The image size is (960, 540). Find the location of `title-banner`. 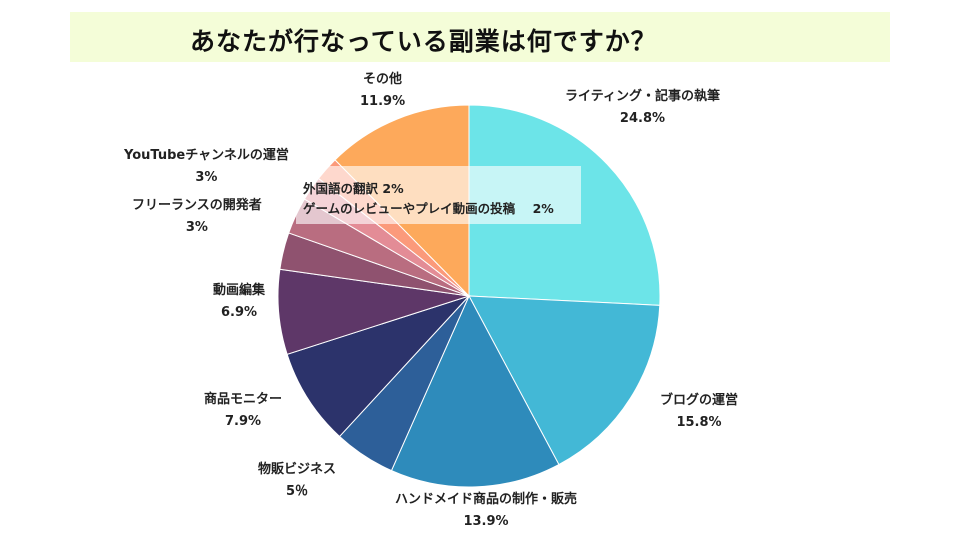

title-banner is located at coordinates (480, 37).